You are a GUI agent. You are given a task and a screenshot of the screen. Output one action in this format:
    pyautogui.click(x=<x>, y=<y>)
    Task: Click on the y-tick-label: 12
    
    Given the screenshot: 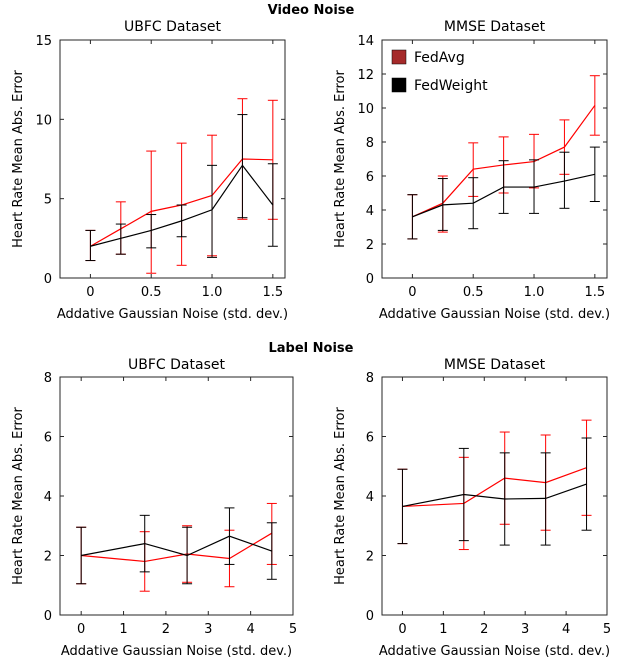 What is the action you would take?
    pyautogui.click(x=365, y=75)
    